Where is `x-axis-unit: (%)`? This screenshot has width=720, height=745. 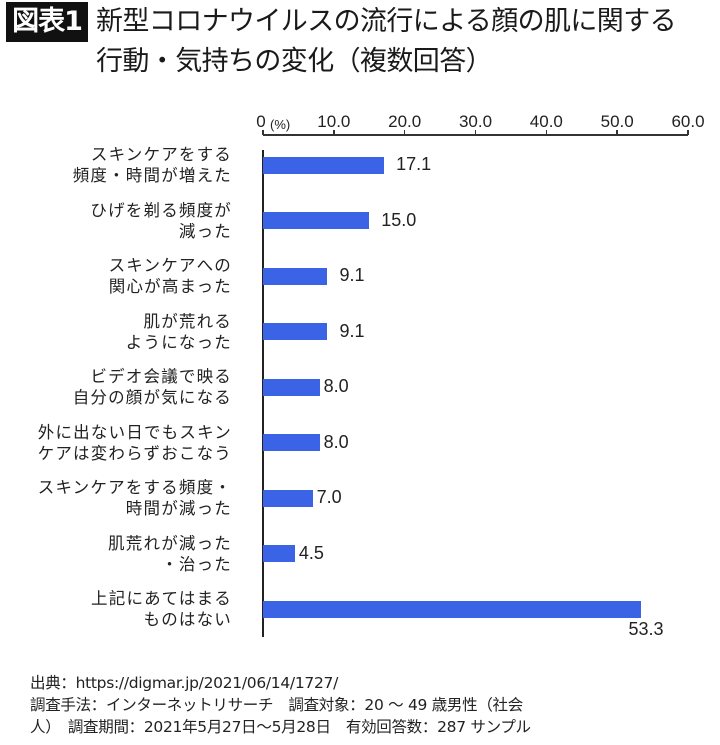 x-axis-unit: (%) is located at coordinates (280, 124).